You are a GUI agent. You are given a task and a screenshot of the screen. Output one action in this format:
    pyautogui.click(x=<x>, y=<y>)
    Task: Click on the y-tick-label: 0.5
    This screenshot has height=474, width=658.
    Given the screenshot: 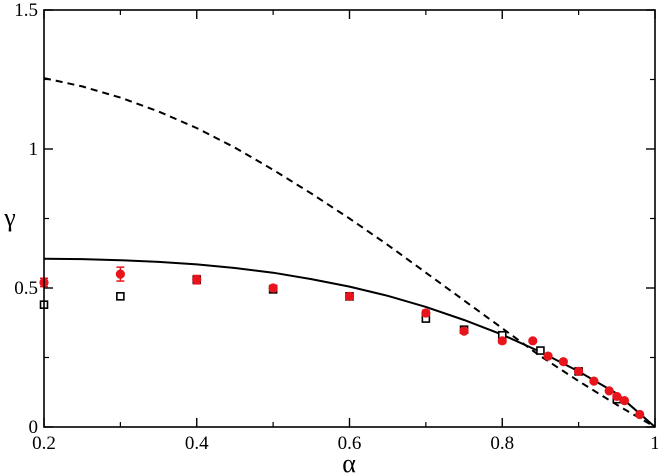 What is the action you would take?
    pyautogui.click(x=26, y=288)
    